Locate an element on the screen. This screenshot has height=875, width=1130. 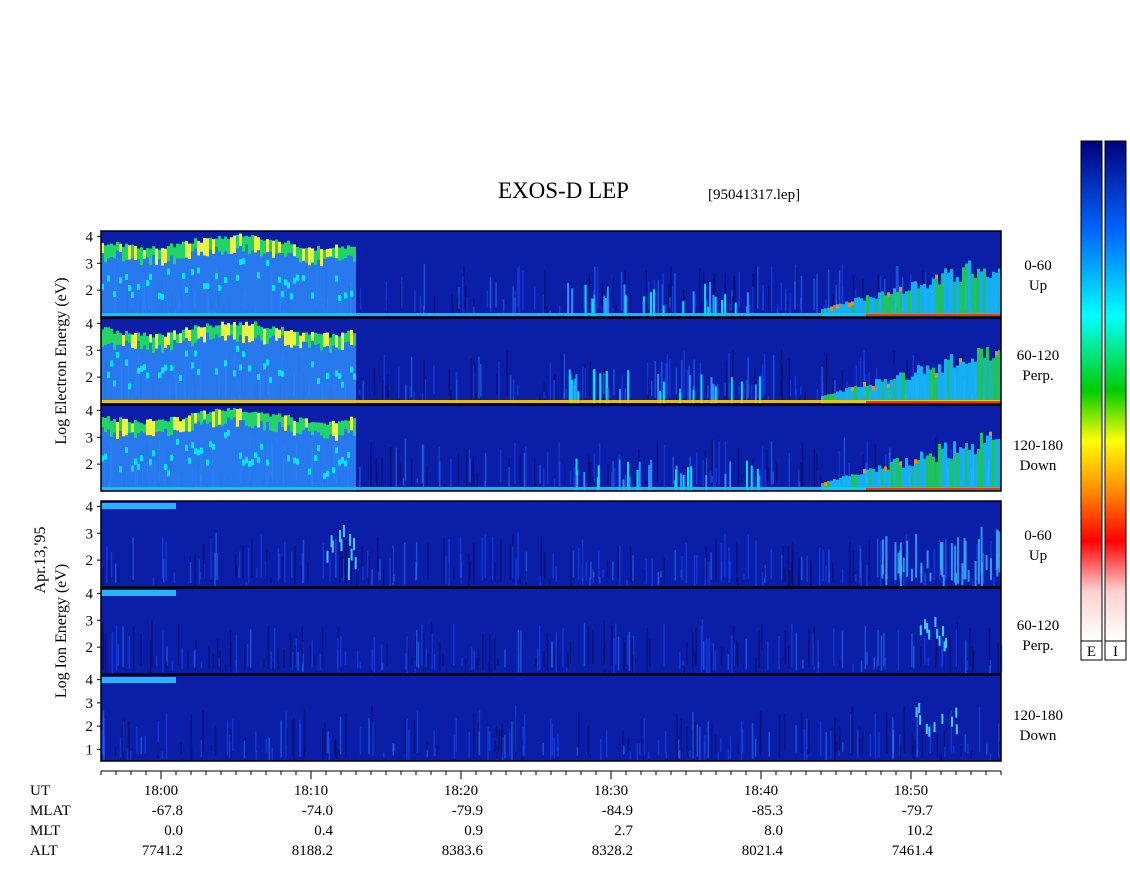
pitch-angle-label: 120-180 is located at coordinates (1038, 716).